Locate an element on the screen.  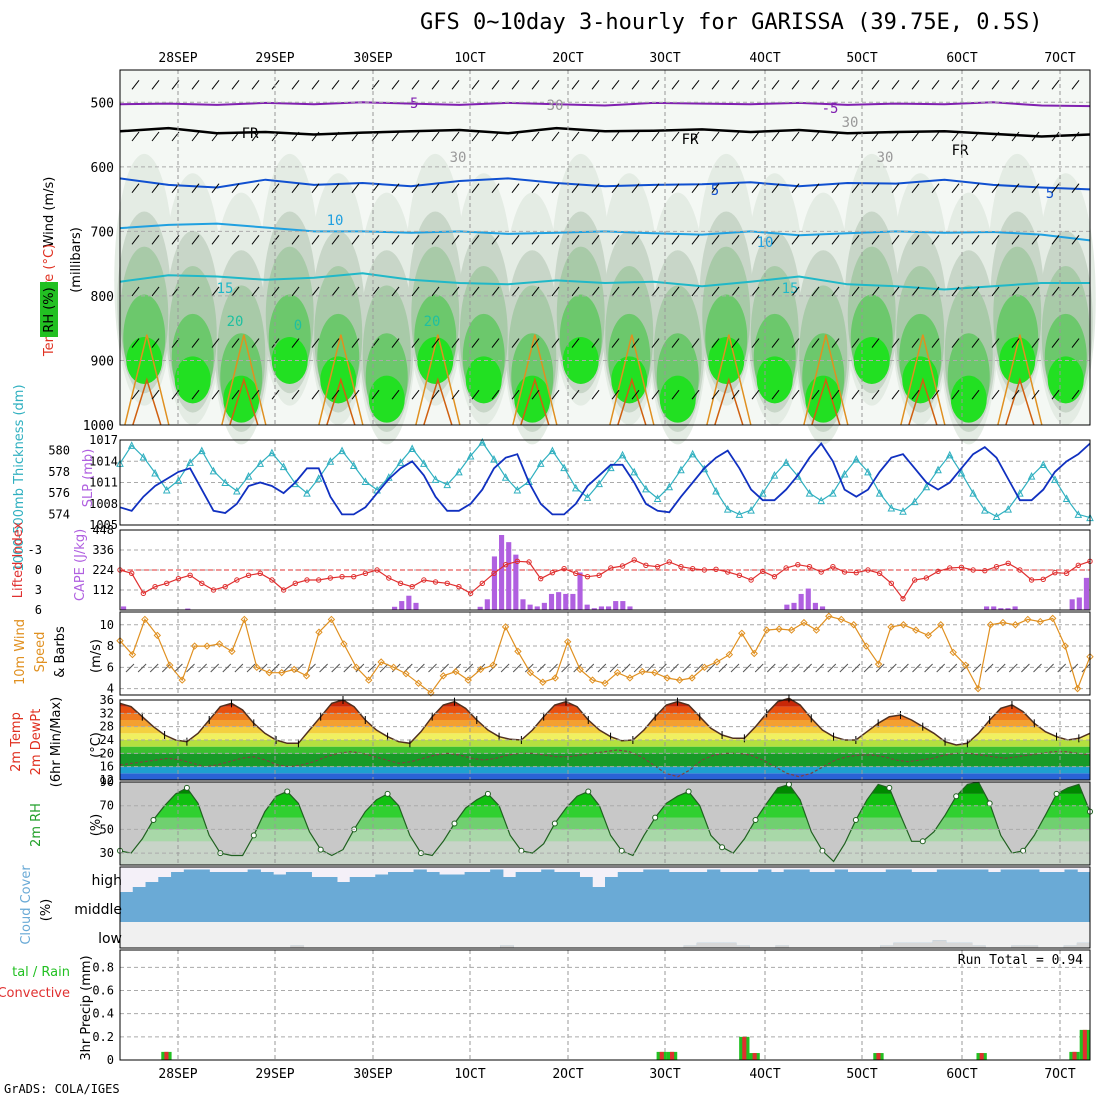
rh-legend-swatch is located at coordinates (49, 309).